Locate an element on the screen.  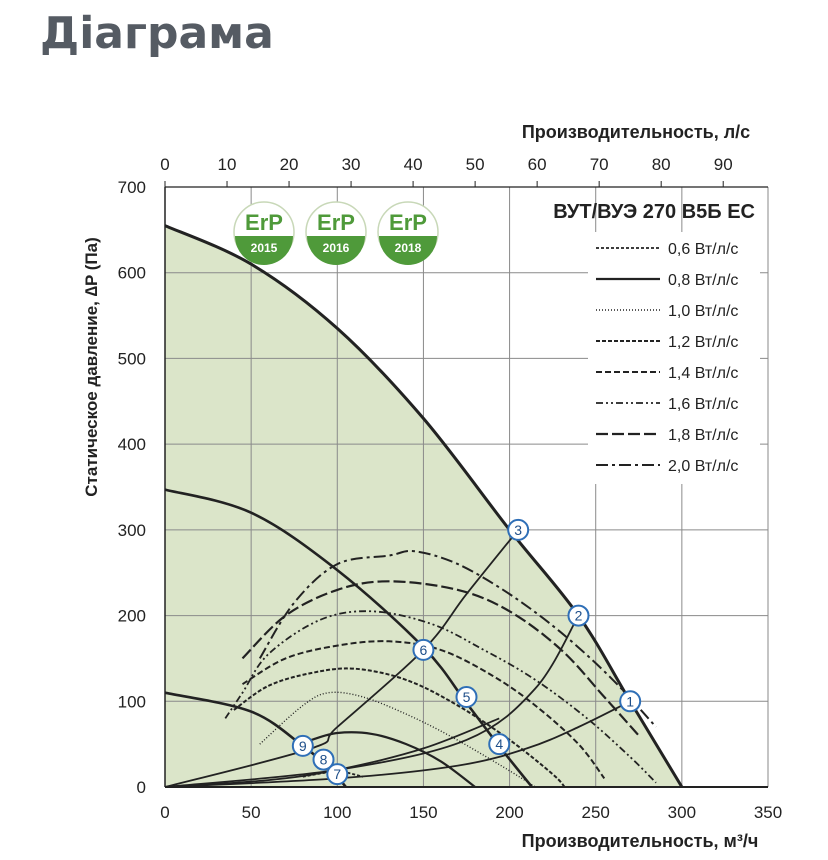
page-title: Діаграма is located at coordinates (157, 33).